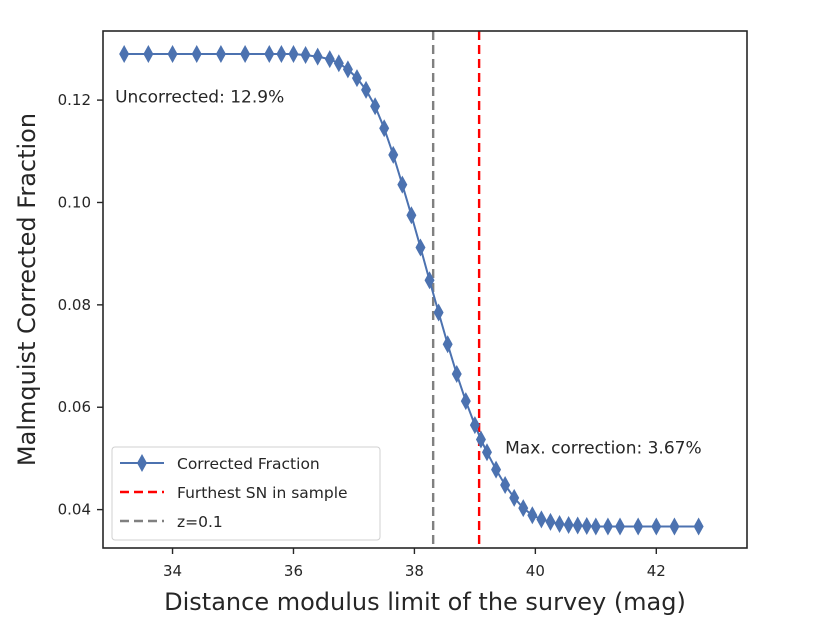  Describe the element at coordinates (262, 493) in the screenshot. I see `legend-furthest-sn-label: Furthest SN in sample` at that location.